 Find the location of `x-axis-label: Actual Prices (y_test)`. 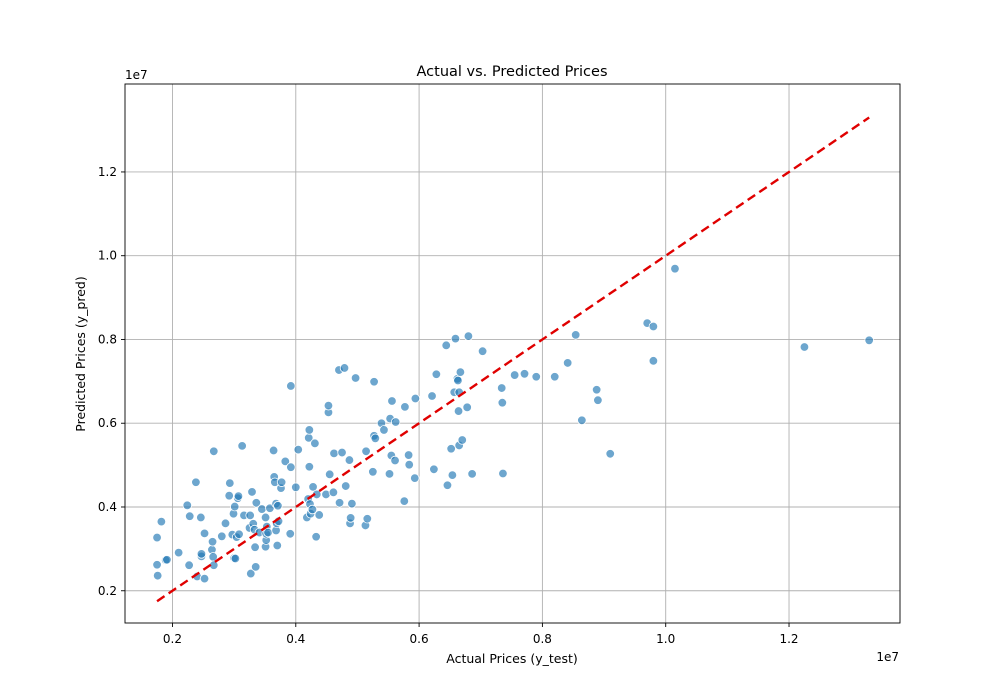

x-axis-label: Actual Prices (y_test) is located at coordinates (512, 658).